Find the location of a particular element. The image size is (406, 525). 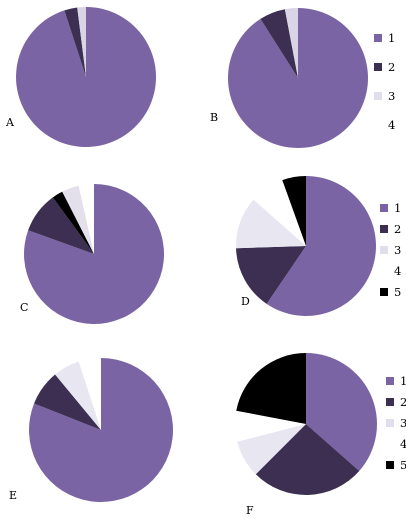

pie-panel-e: E is located at coordinates (91, 430).